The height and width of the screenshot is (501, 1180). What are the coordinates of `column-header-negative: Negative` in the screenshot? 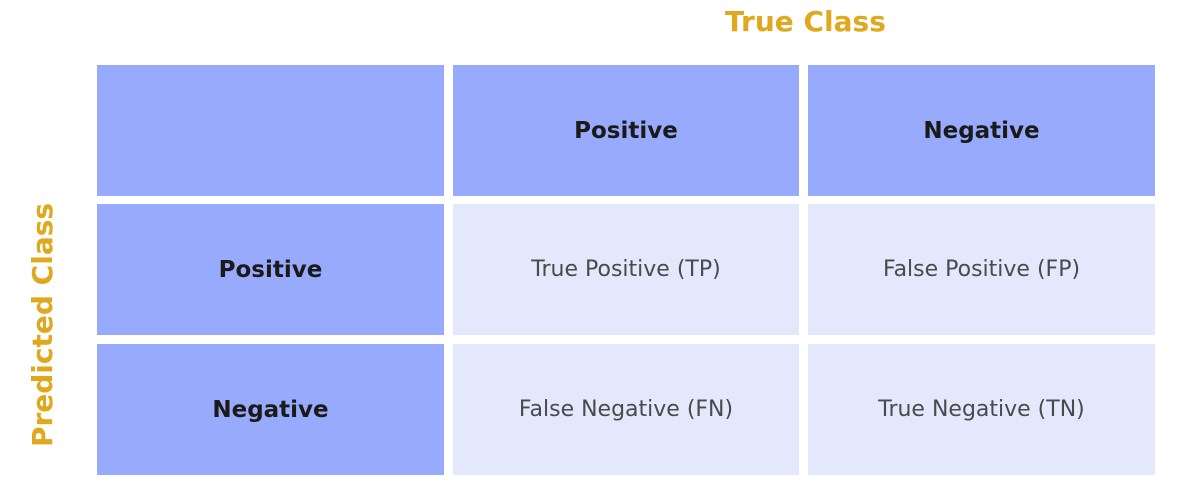 It's located at (981, 130).